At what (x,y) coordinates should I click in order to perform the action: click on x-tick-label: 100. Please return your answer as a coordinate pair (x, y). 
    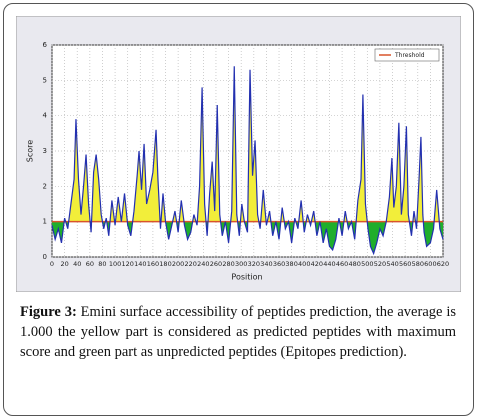
    Looking at the image, I should click on (115, 264).